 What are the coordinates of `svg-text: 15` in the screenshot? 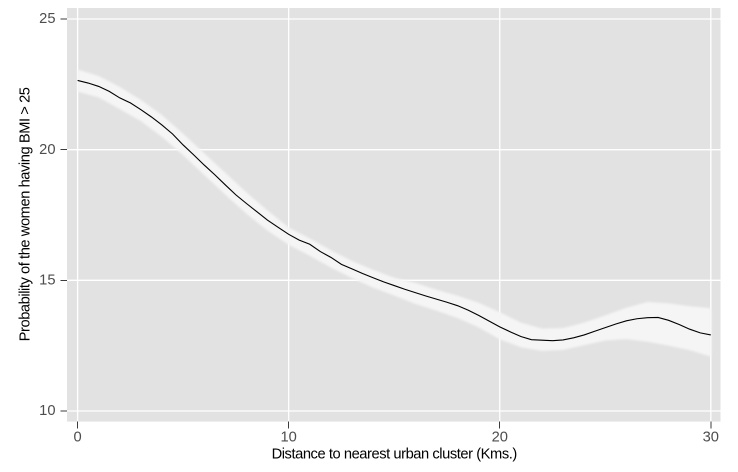 It's located at (47, 281).